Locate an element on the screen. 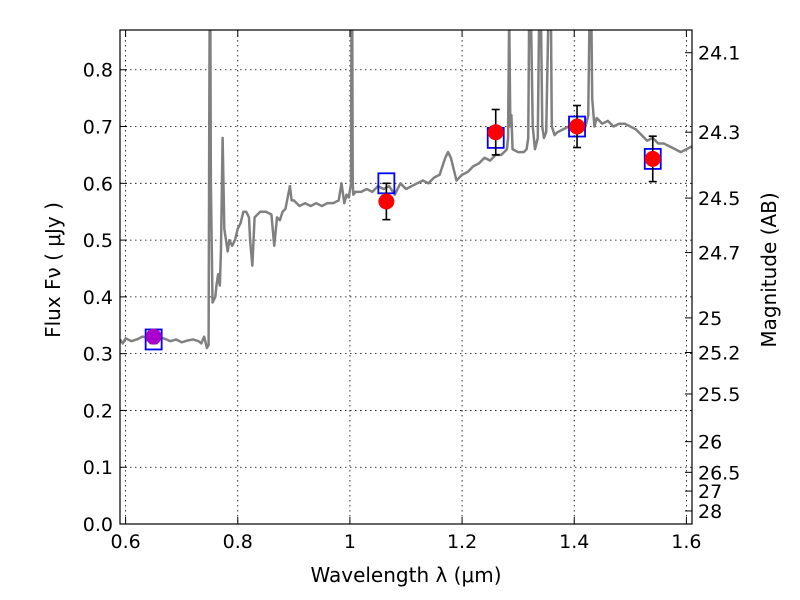 The image size is (800, 600). mag-tick-label: 25.2 is located at coordinates (719, 354).